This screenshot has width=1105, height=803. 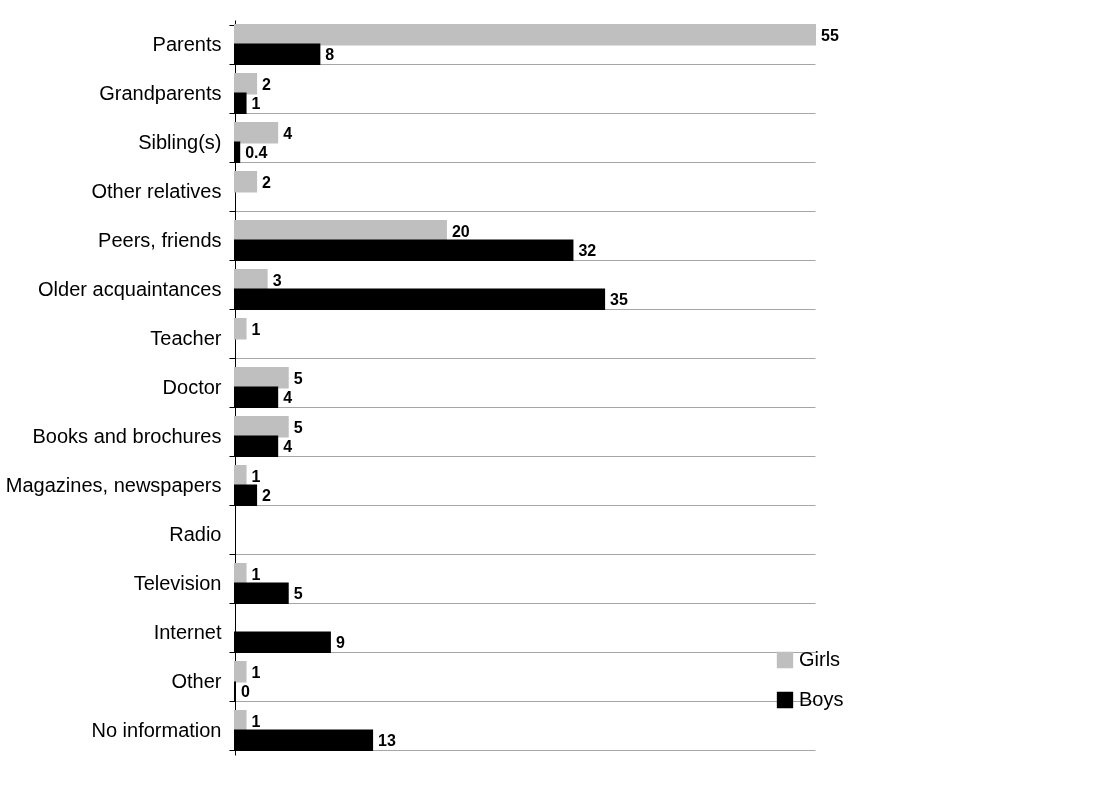 I want to click on y-tick-label: Books and brochures, so click(x=127, y=436).